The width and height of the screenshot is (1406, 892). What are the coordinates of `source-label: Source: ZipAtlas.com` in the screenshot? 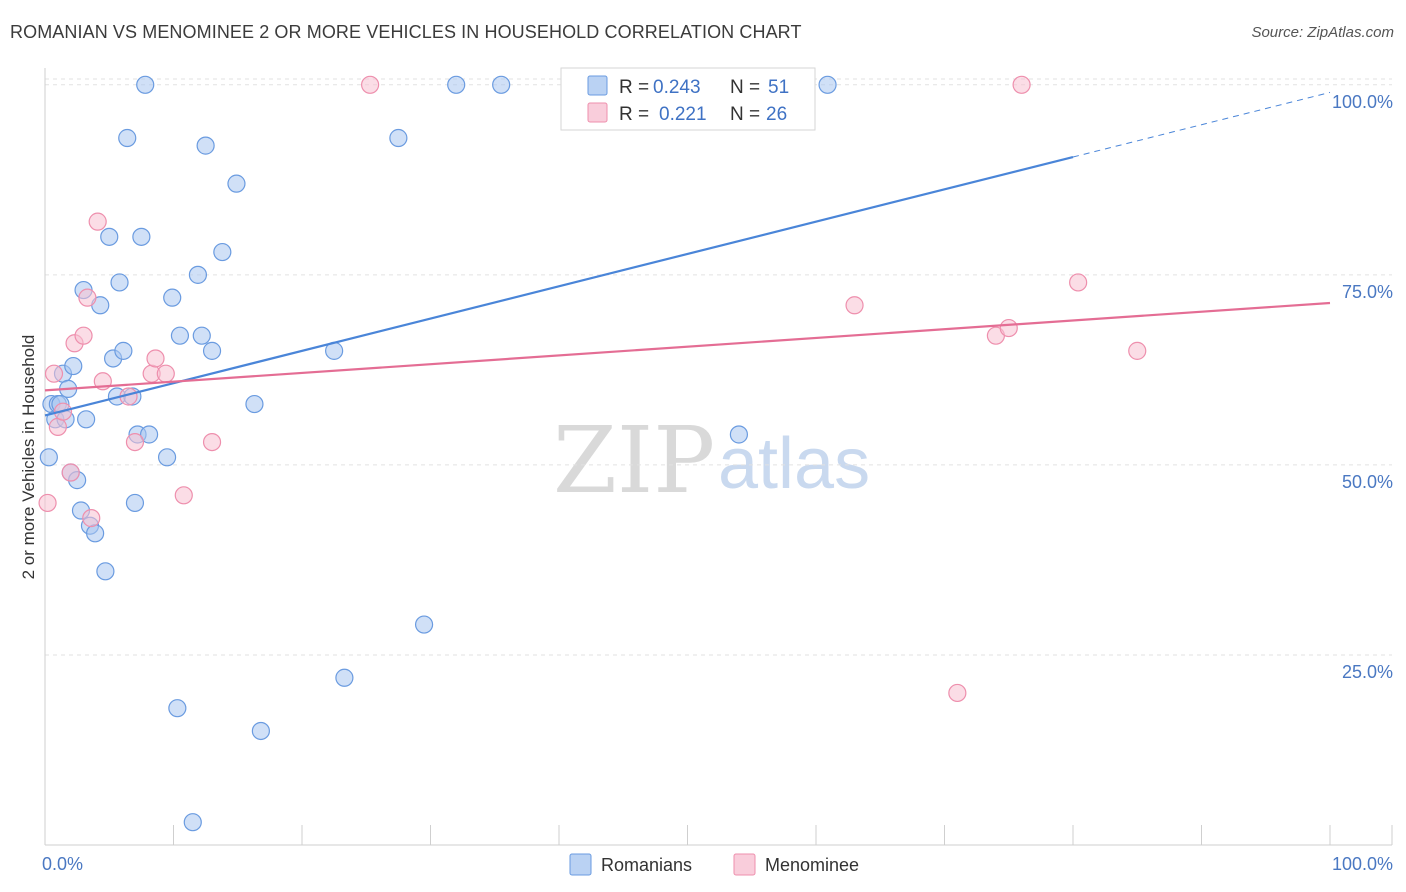 It's located at (1322, 32).